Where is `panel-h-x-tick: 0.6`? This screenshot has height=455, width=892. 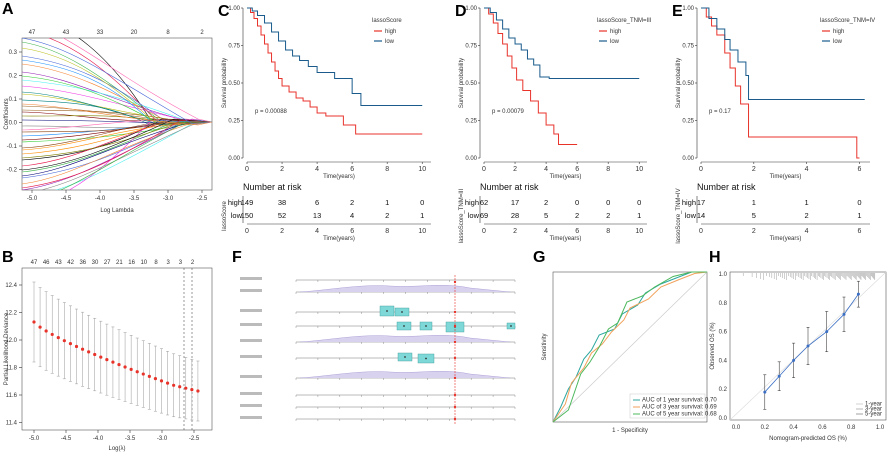 panel-h-x-tick: 0.6 is located at coordinates (822, 428).